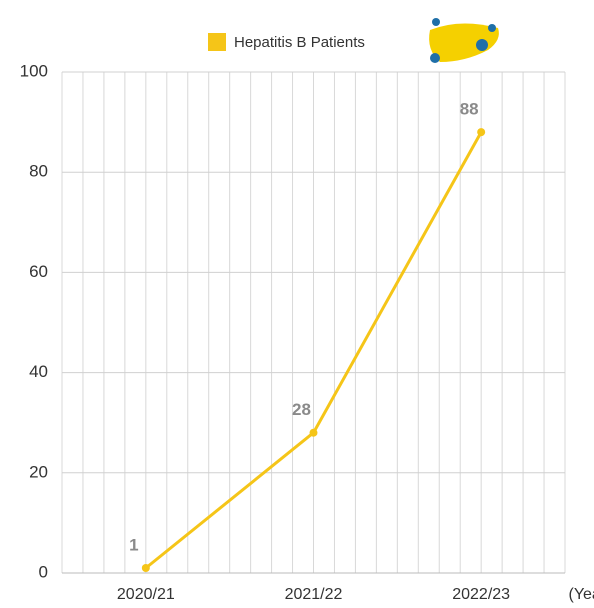 The image size is (594, 608). What do you see at coordinates (38, 471) in the screenshot?
I see `y-tick-label: 20` at bounding box center [38, 471].